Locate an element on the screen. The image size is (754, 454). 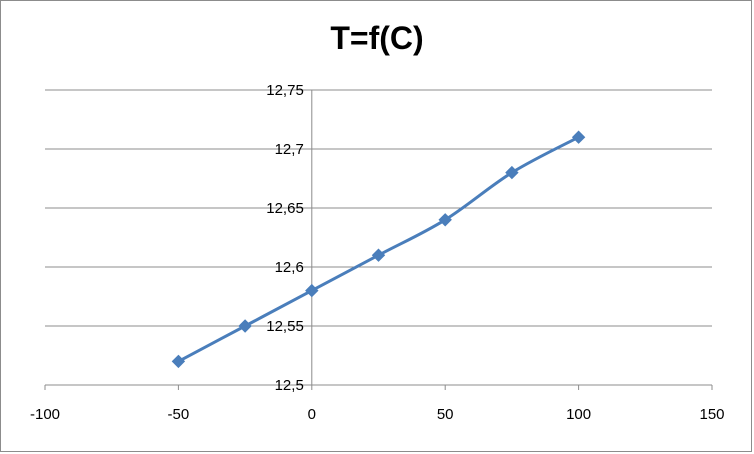
x-tick-label: 0 is located at coordinates (312, 414).